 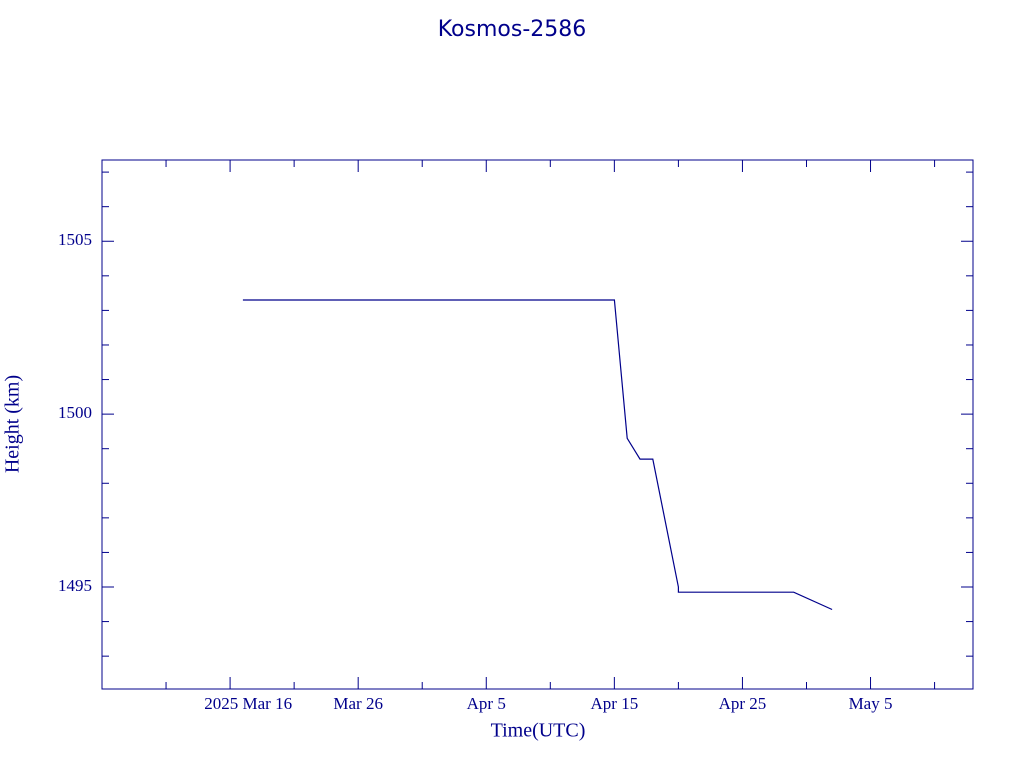 I want to click on x-tick-label: Apr 15, so click(x=615, y=703).